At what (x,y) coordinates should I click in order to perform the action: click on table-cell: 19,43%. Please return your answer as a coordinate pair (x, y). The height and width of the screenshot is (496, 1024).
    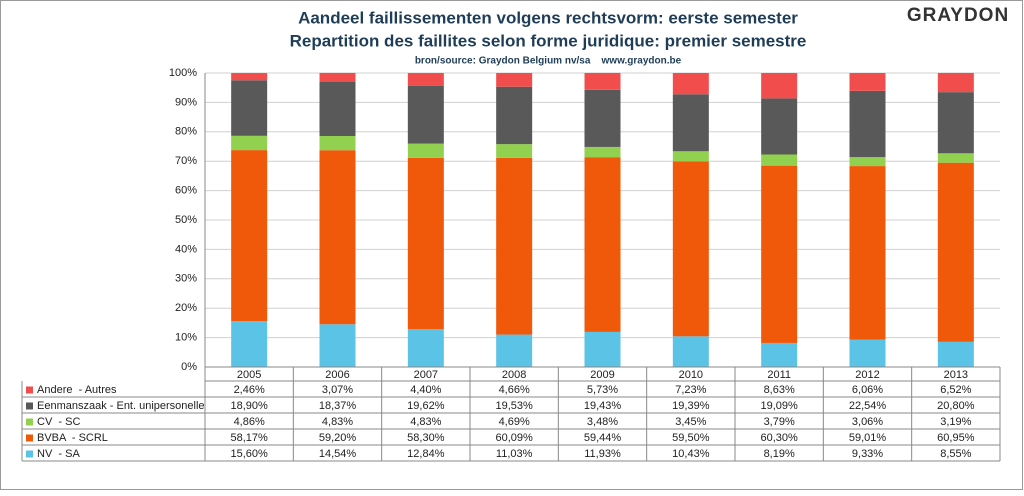
    Looking at the image, I should click on (603, 406).